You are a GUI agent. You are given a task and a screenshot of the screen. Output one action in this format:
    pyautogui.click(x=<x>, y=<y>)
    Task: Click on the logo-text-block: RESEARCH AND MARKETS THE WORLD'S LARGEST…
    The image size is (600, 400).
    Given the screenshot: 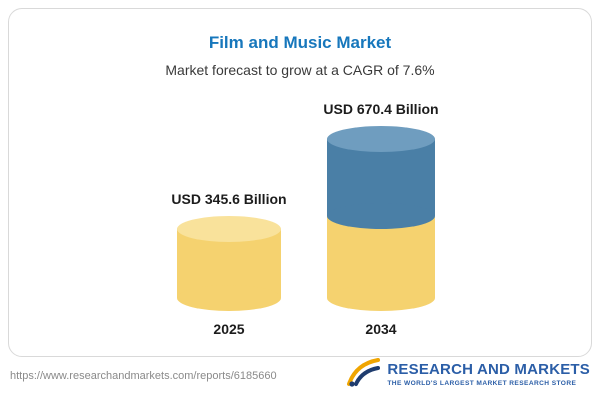 What is the action you would take?
    pyautogui.click(x=488, y=374)
    